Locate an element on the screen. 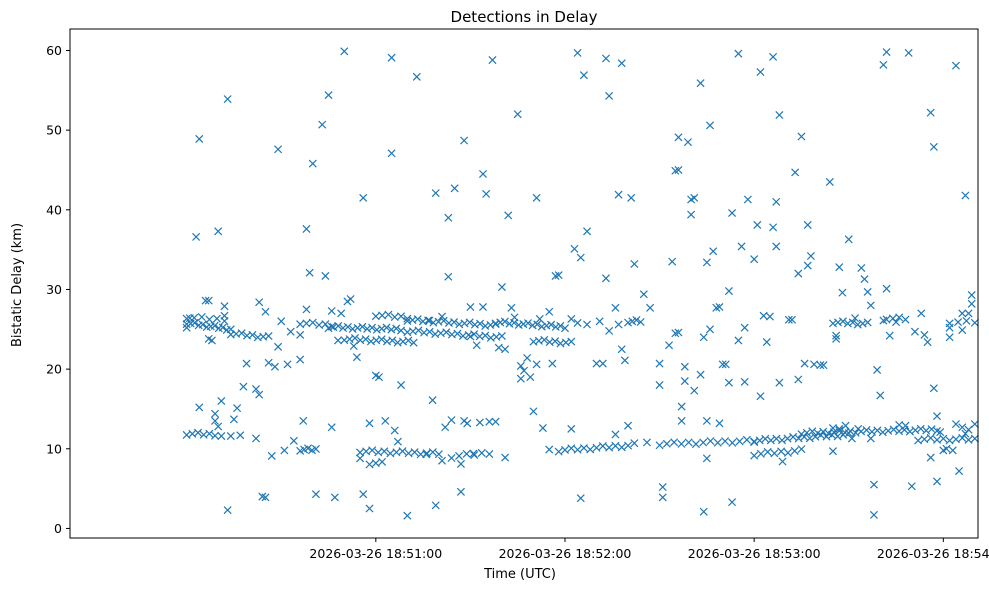 The image size is (989, 590). x-axis-label: Time (UTC) is located at coordinates (519, 574).